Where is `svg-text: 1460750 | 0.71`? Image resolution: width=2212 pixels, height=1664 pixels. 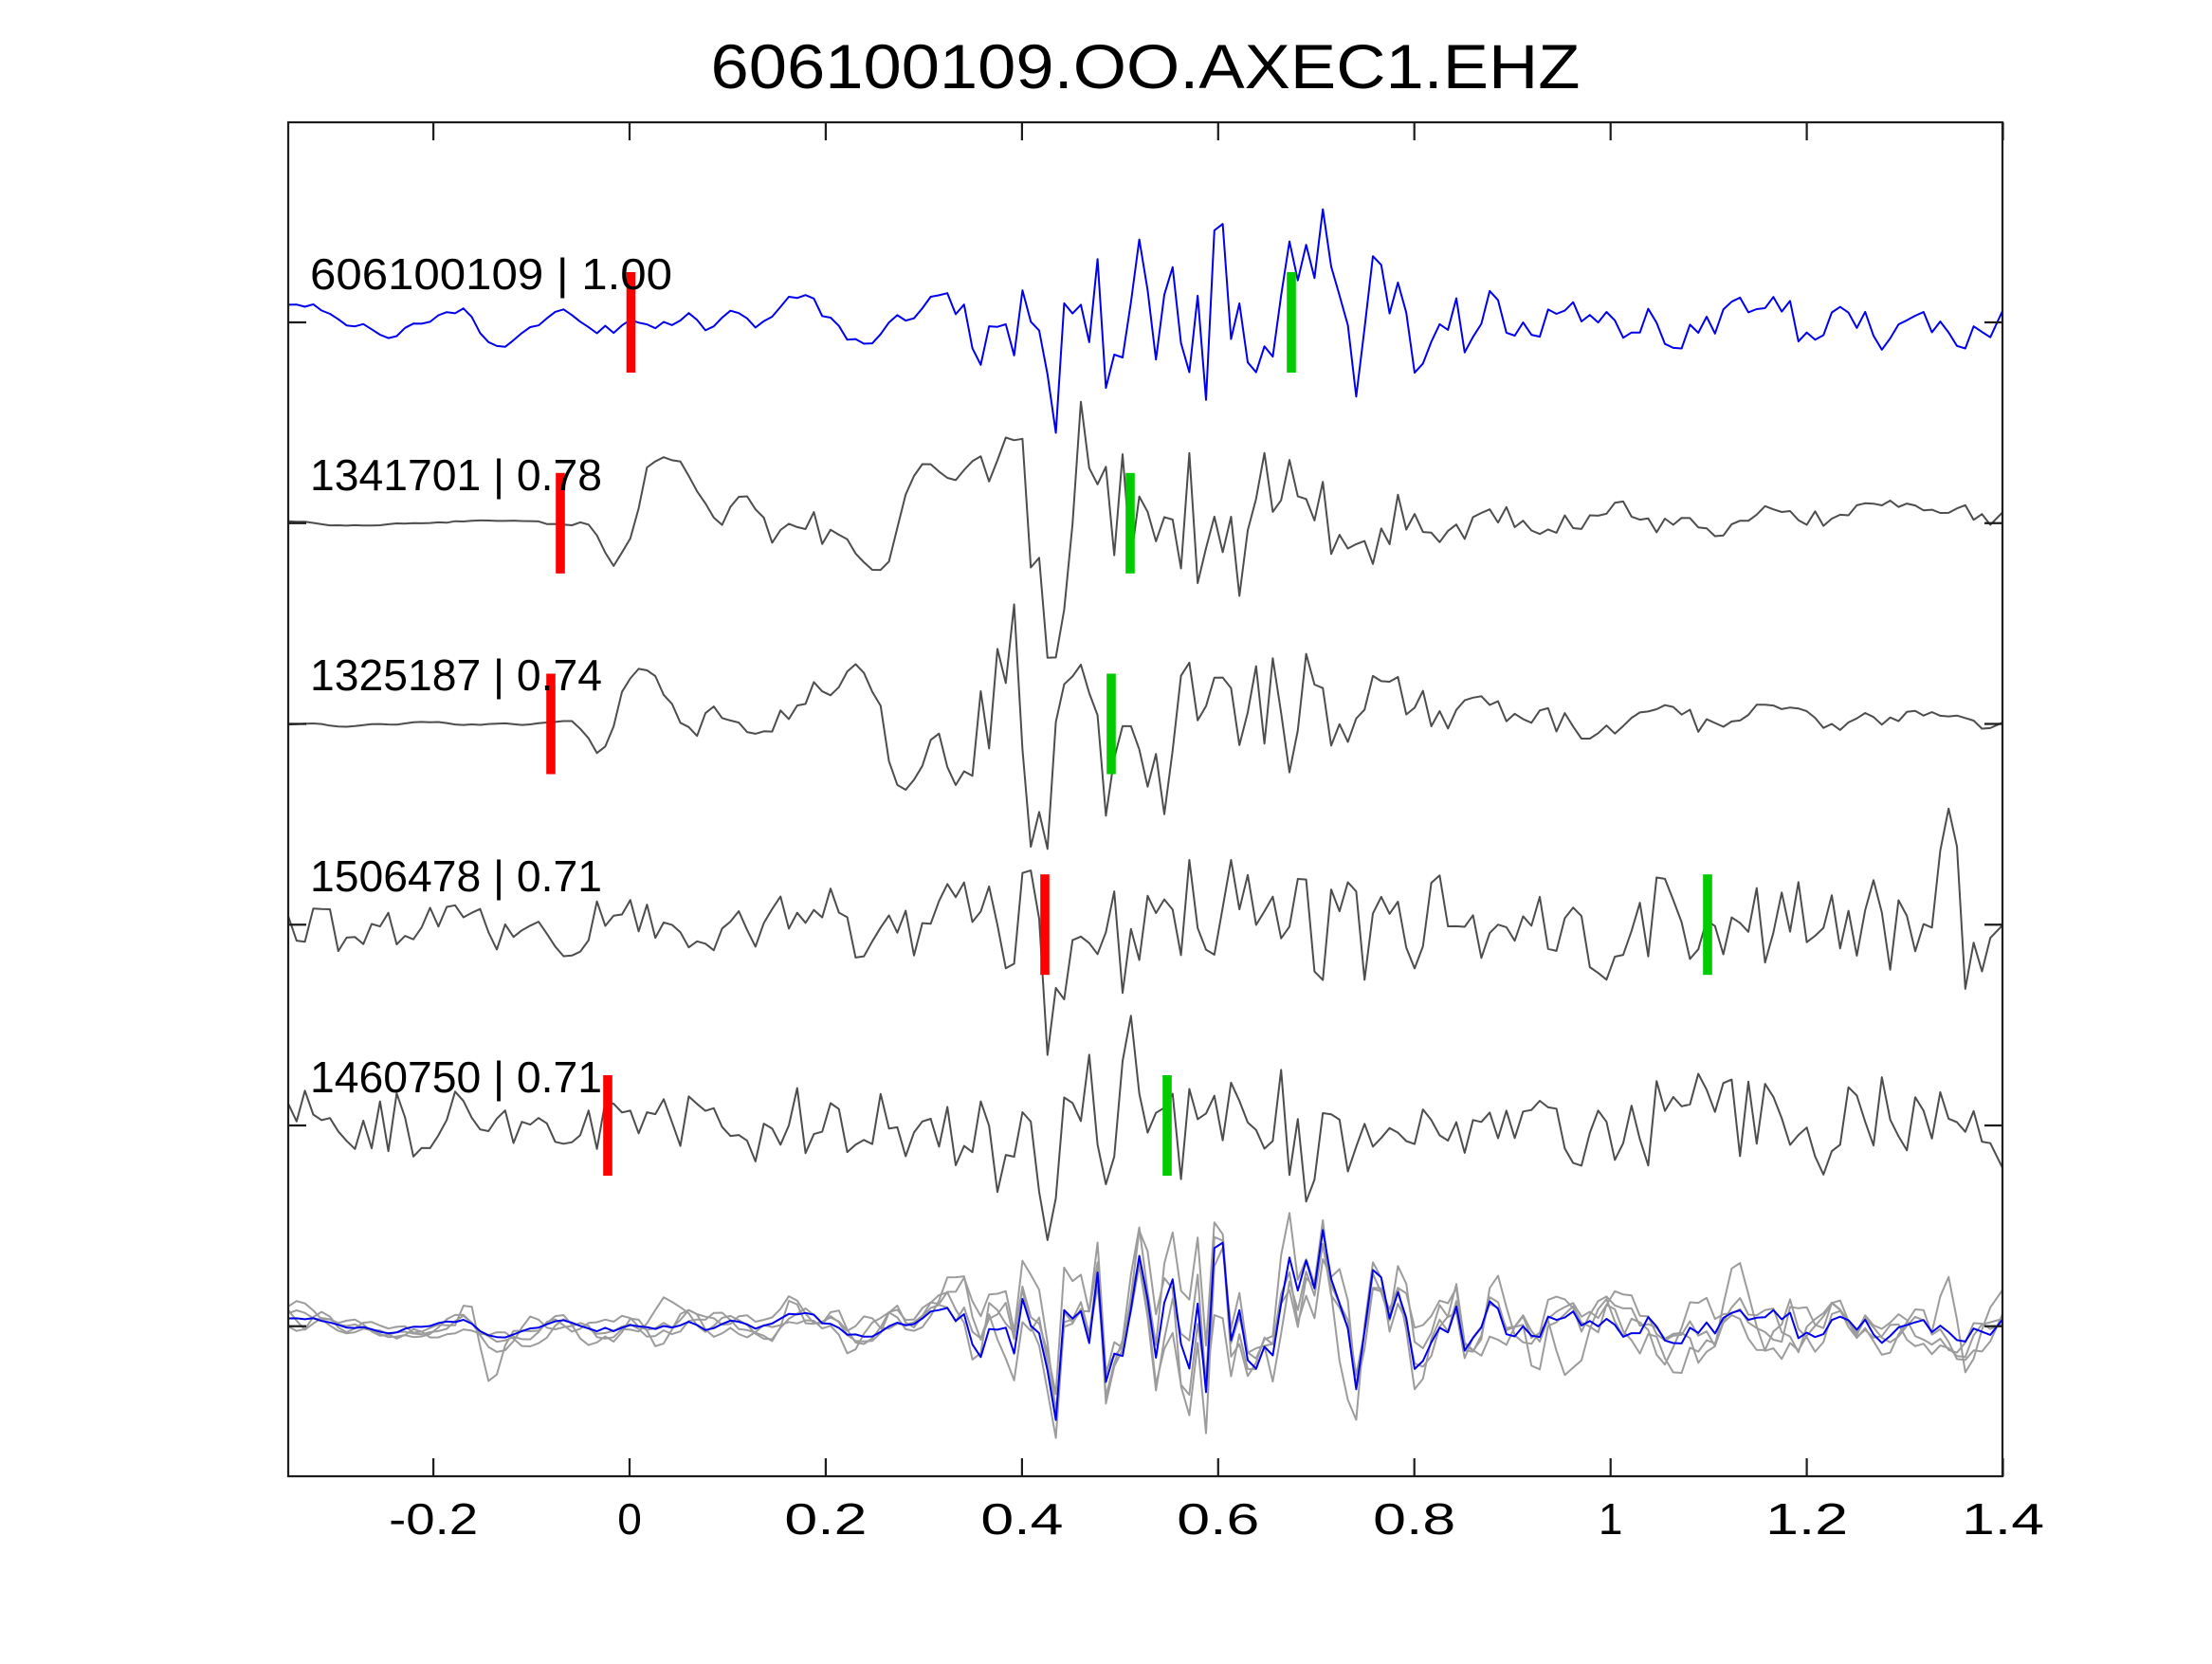
svg-text: 1460750 | 0.71 is located at coordinates (456, 1077).